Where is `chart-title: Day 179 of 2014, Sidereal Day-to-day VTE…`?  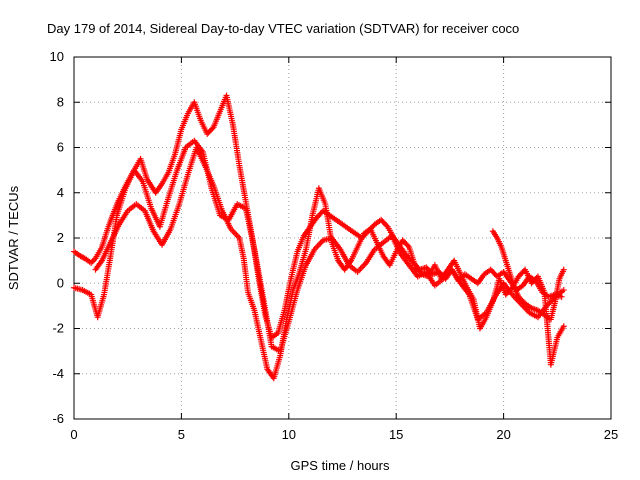 chart-title: Day 179 of 2014, Sidereal Day-to-day VTE… is located at coordinates (283, 28).